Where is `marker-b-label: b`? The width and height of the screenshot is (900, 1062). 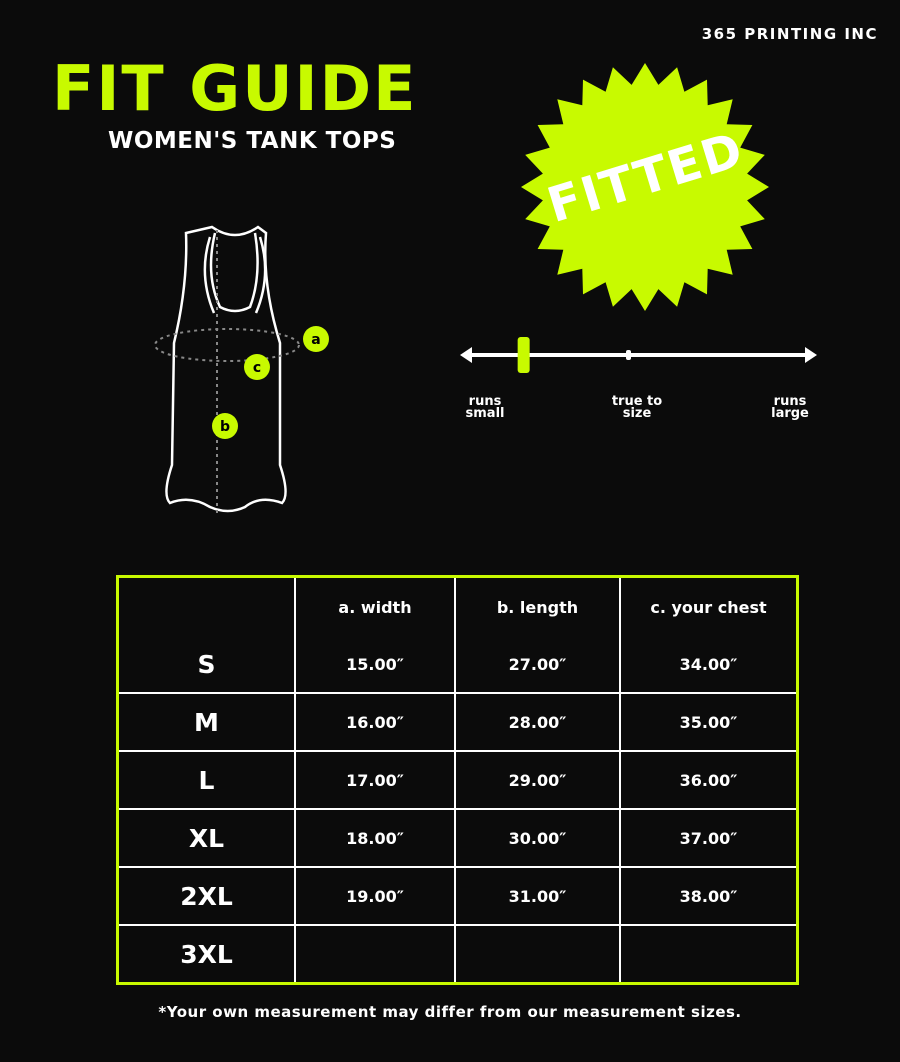
marker-b-label: b is located at coordinates (225, 427).